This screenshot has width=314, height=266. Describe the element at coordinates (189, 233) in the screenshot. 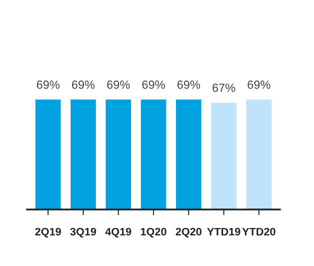

I see `x-tick-label: 2Q20` at that location.